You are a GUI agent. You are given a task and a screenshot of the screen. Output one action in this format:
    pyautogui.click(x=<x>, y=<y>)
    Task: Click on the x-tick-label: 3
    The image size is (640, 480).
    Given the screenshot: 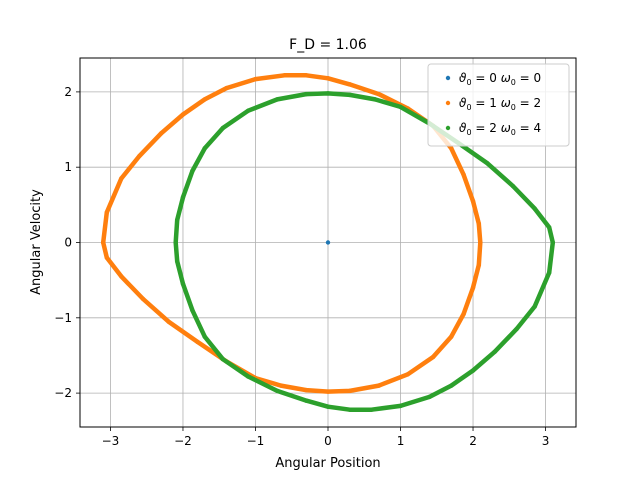 What is the action you would take?
    pyautogui.click(x=546, y=441)
    